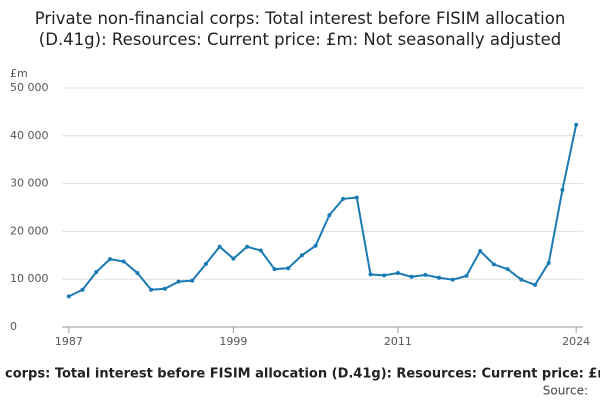  I want to click on x-tick-label: 1999, so click(233, 341).